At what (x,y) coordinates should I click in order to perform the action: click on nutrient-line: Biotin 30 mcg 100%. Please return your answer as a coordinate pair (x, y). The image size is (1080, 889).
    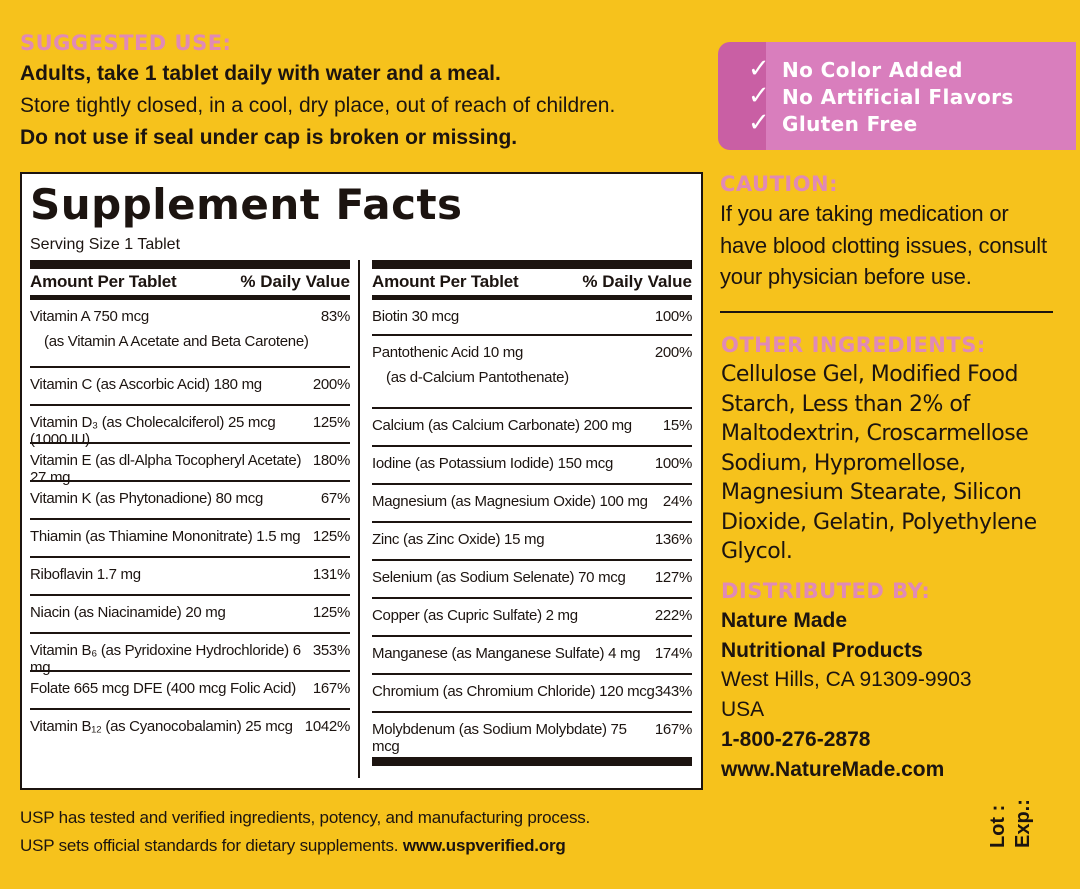
    Looking at the image, I should click on (532, 316).